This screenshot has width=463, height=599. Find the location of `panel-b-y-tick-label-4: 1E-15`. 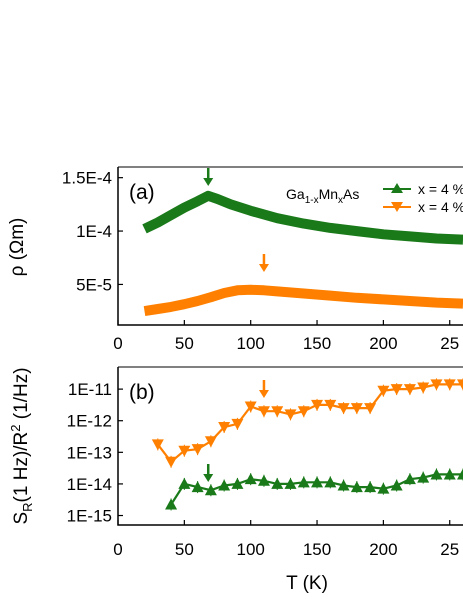

panel-b-y-tick-label-4: 1E-15 is located at coordinates (89, 516).